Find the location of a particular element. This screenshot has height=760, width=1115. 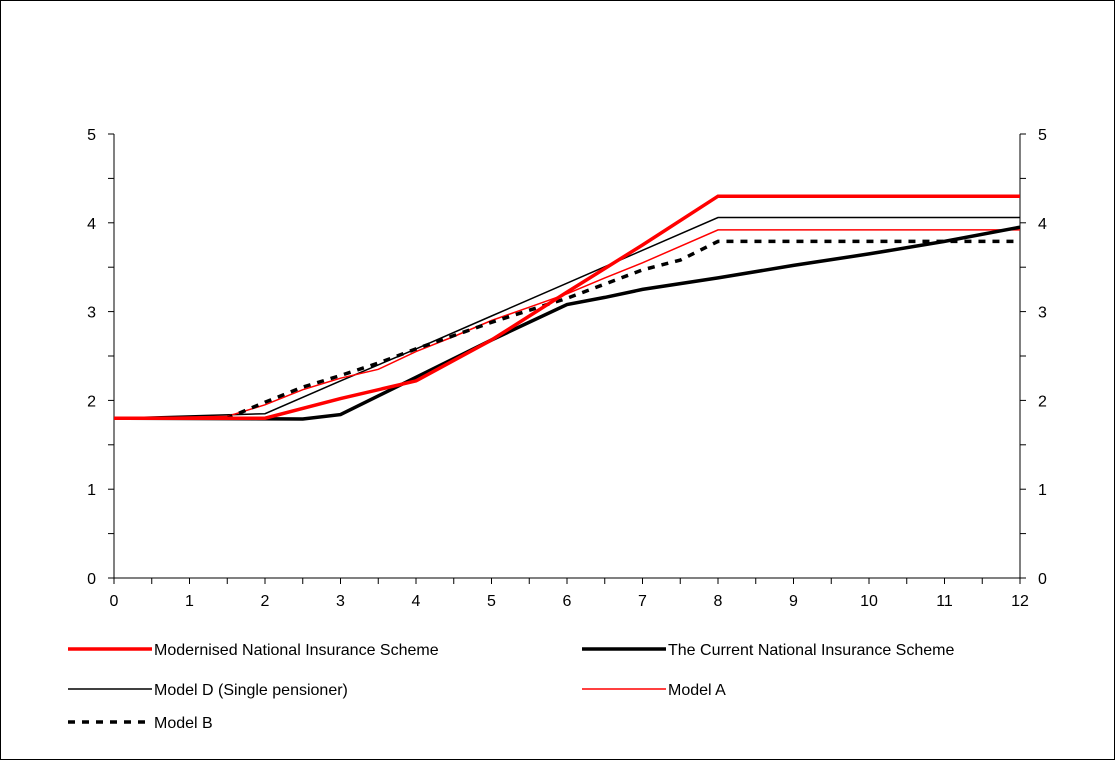

x-tick-label: 8 is located at coordinates (718, 601).